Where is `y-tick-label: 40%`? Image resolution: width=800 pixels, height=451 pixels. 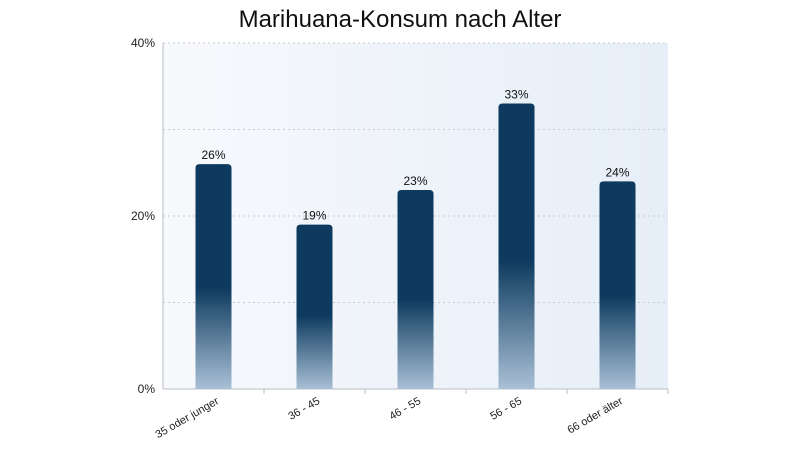
y-tick-label: 40% is located at coordinates (143, 43).